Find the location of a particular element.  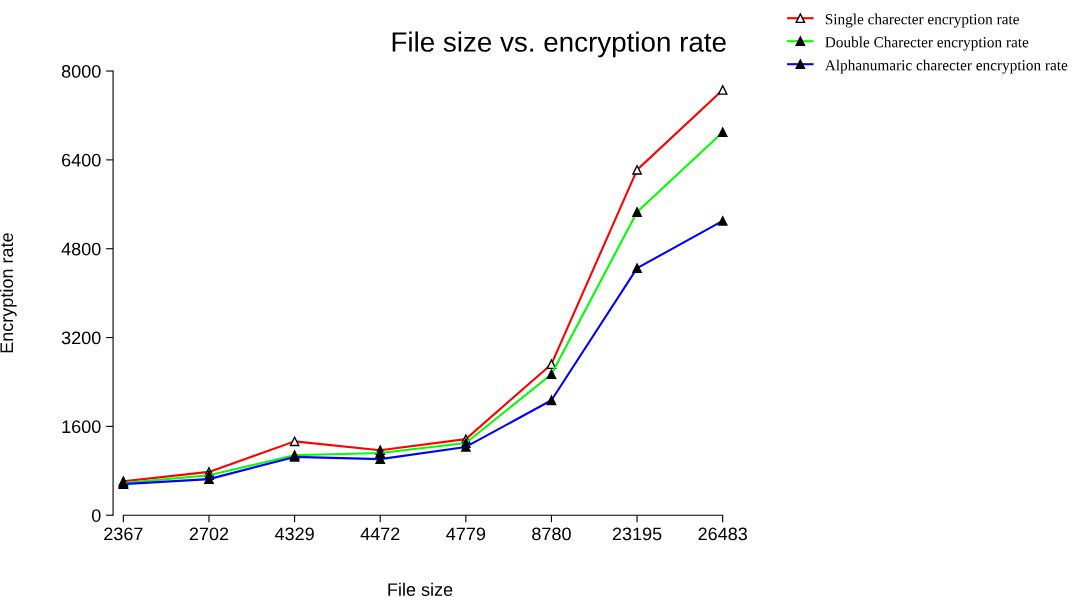

x-tick-label: 26483 is located at coordinates (723, 534).